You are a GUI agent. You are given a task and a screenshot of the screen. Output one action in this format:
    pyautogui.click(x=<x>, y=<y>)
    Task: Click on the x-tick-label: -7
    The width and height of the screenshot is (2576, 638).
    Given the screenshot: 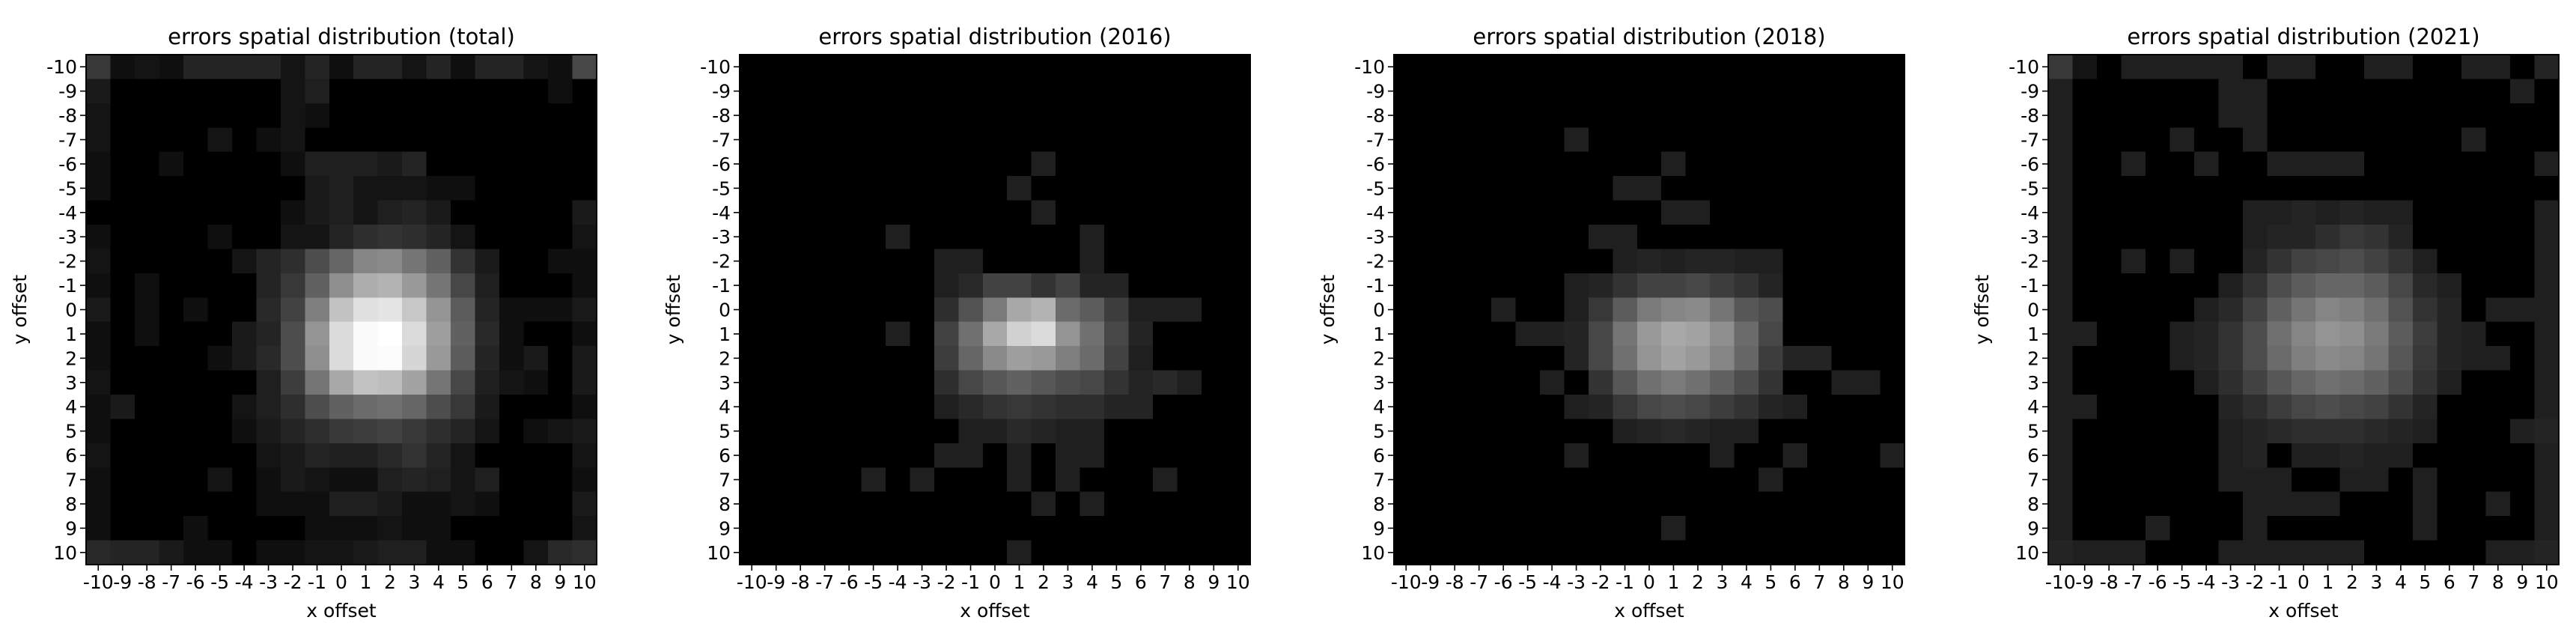 What is the action you would take?
    pyautogui.click(x=1479, y=582)
    